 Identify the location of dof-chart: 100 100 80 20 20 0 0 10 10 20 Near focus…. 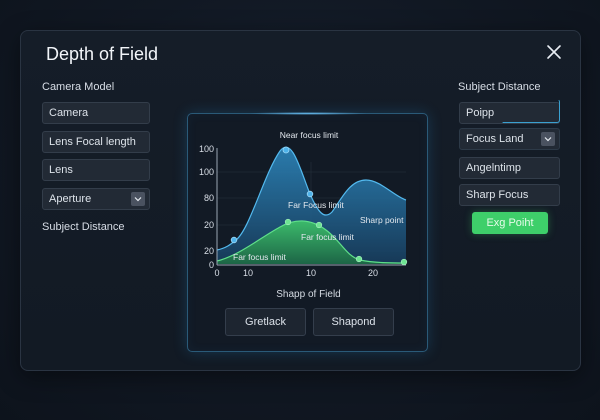
(303, 204).